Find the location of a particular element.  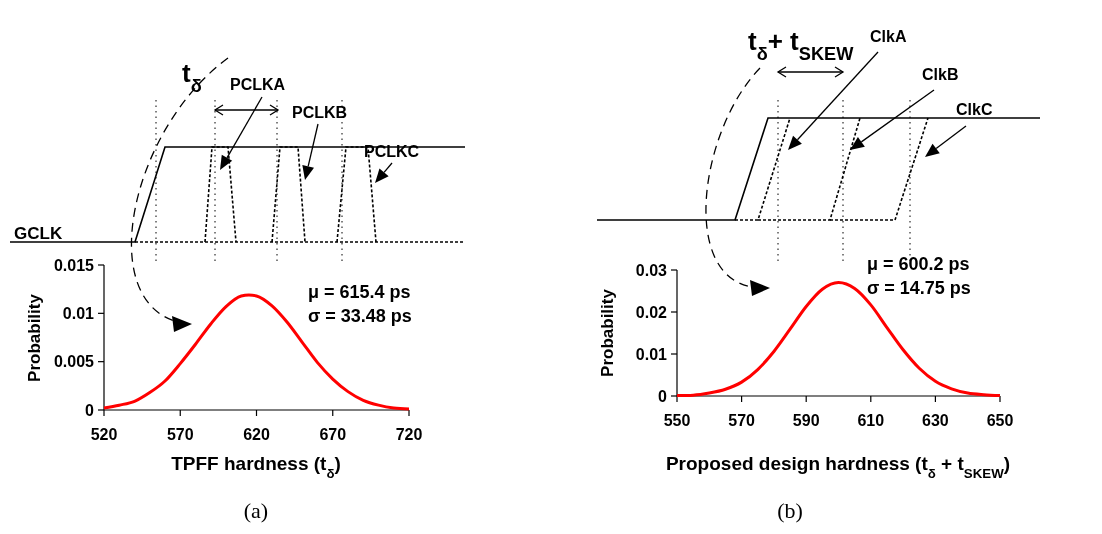

text: t$_{δ}$ is located at coordinates (192, 77).